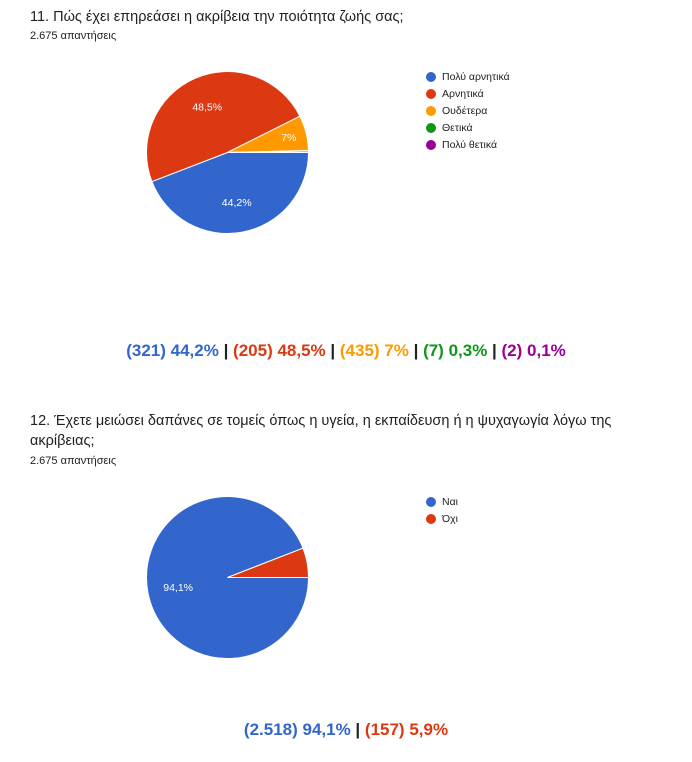  I want to click on summary-reduced-spending: (2.518) 94,1% | (157) 5,9%, so click(346, 730).